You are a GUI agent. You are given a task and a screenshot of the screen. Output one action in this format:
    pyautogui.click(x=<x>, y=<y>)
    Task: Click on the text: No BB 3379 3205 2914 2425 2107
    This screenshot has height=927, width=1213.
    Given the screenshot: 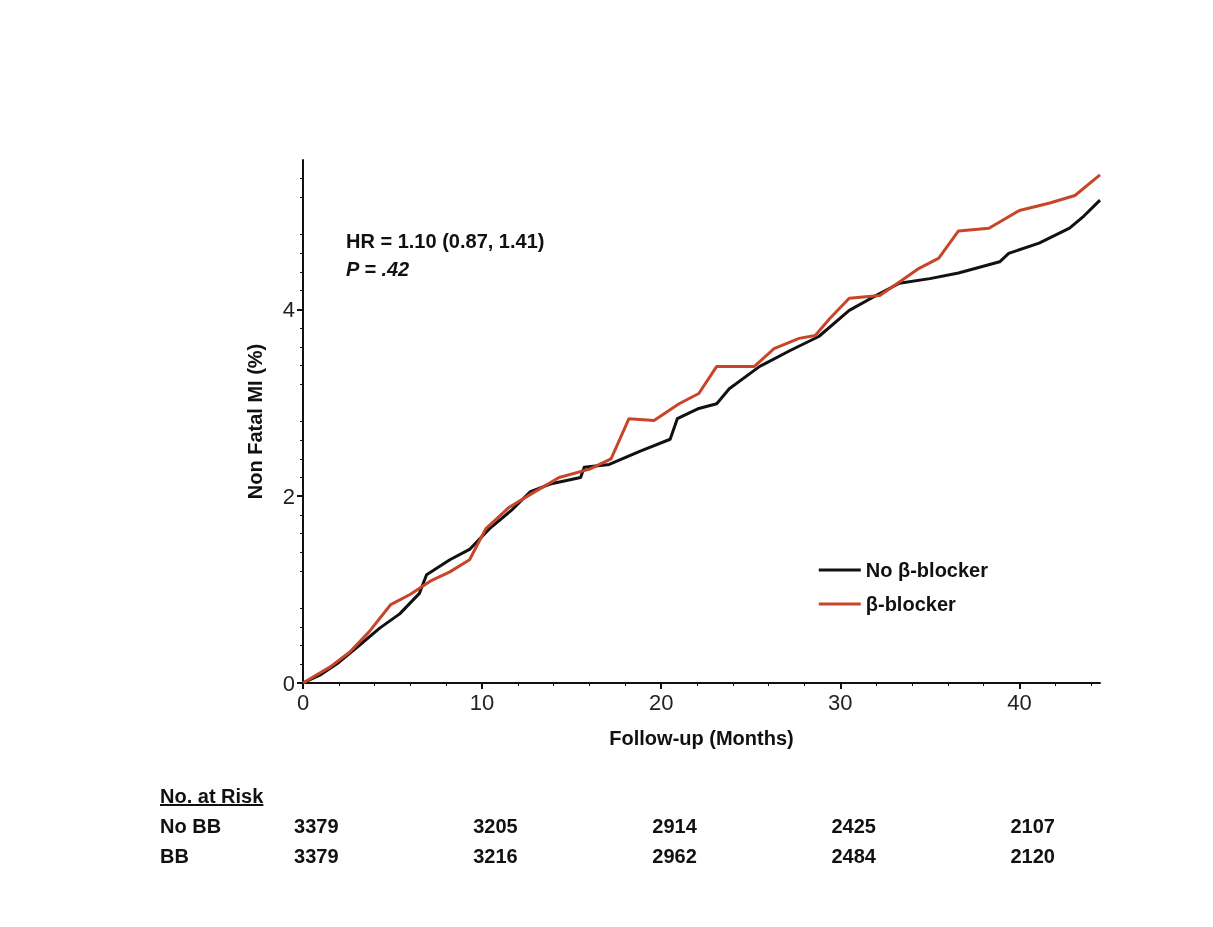 What is the action you would take?
    pyautogui.click(x=607, y=826)
    